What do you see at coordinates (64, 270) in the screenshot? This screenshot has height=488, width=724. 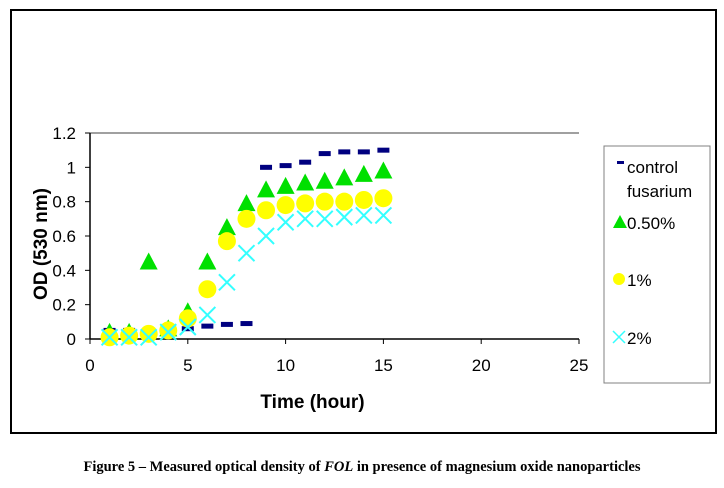 I see `y-tick-label: 0.4` at bounding box center [64, 270].